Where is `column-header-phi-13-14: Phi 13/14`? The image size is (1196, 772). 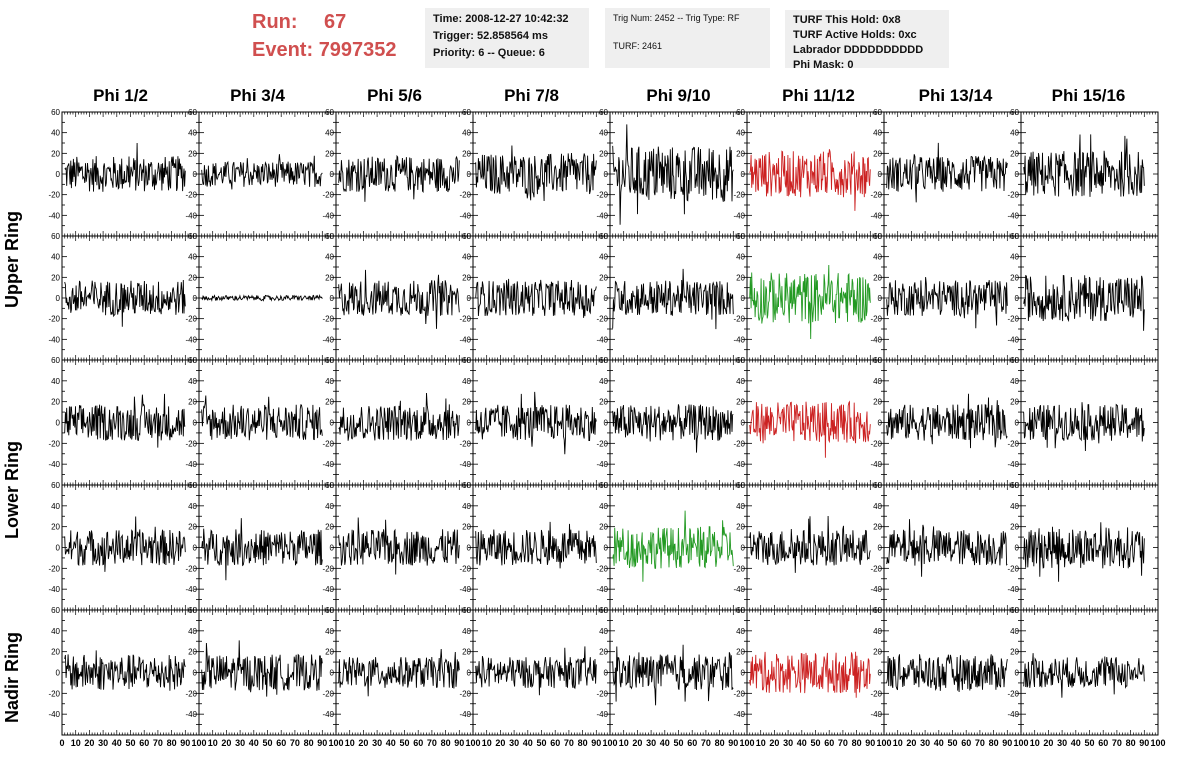 column-header-phi-13-14: Phi 13/14 is located at coordinates (955, 95).